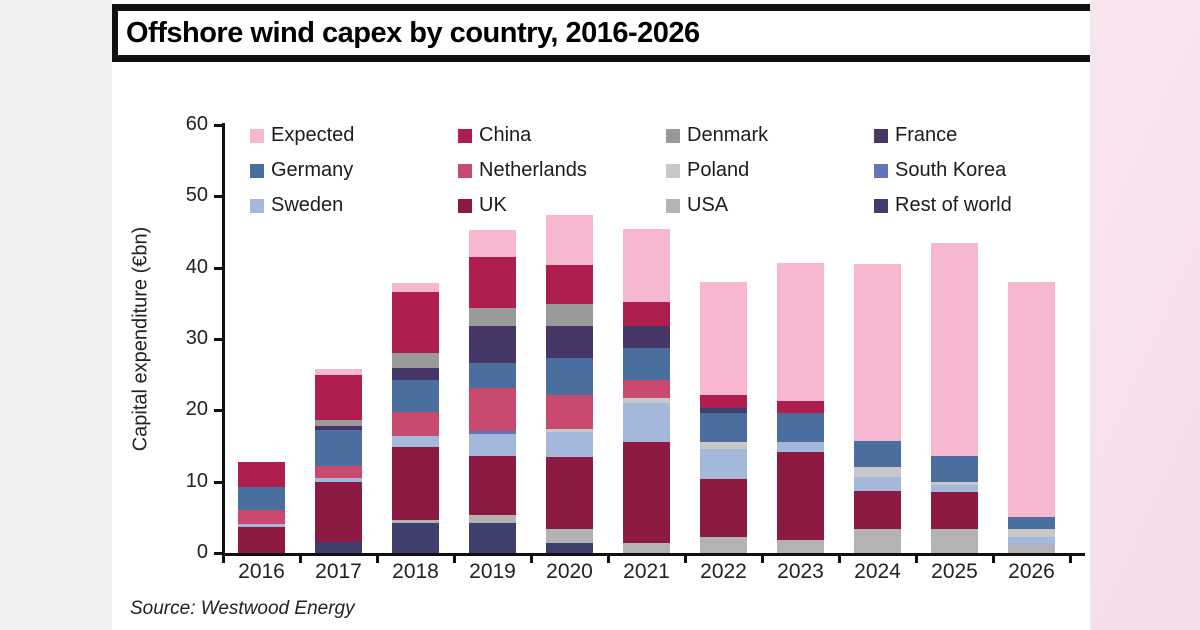 This screenshot has width=1200, height=630. Describe the element at coordinates (954, 488) in the screenshot. I see `bar-segment-2025-sweden` at that location.